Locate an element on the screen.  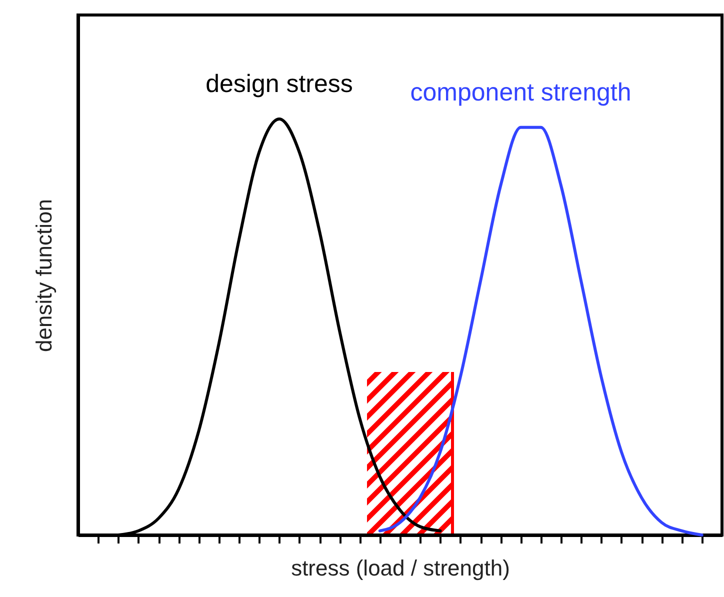
x-axis-title: stress (load / strength) is located at coordinates (400, 568).